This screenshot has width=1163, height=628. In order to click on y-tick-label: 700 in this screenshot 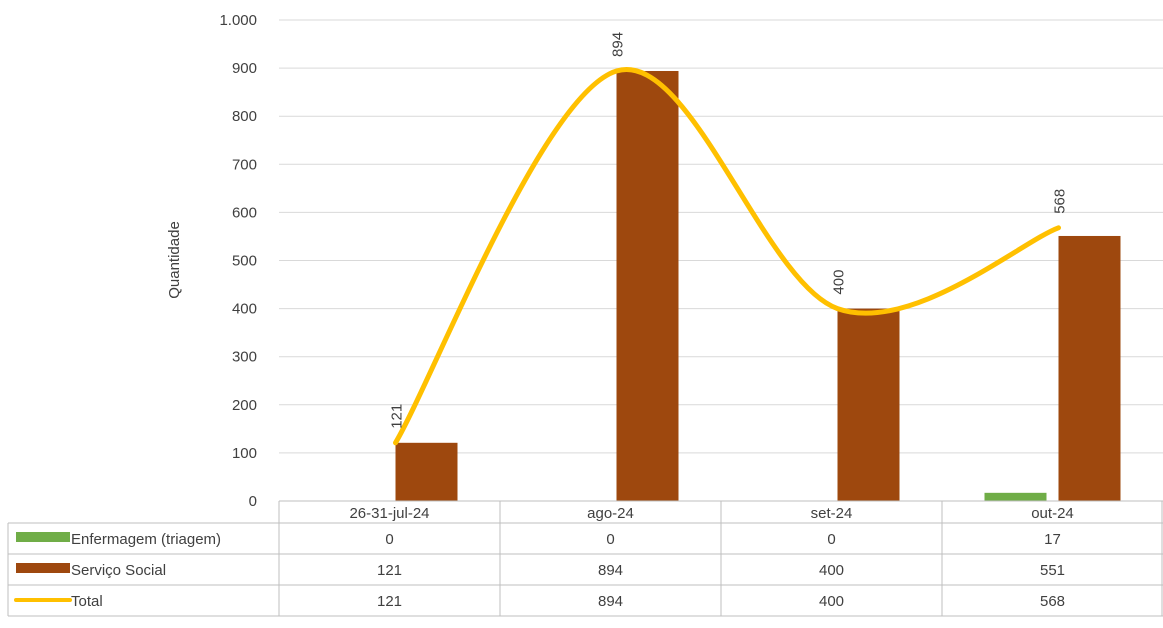, I will do `click(244, 164)`.